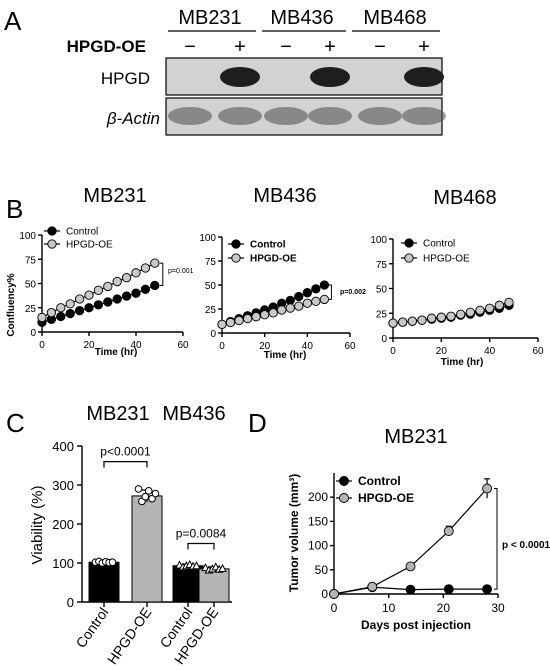  What do you see at coordinates (106, 46) in the screenshot?
I see `blot-row-label: HPGD-OE` at bounding box center [106, 46].